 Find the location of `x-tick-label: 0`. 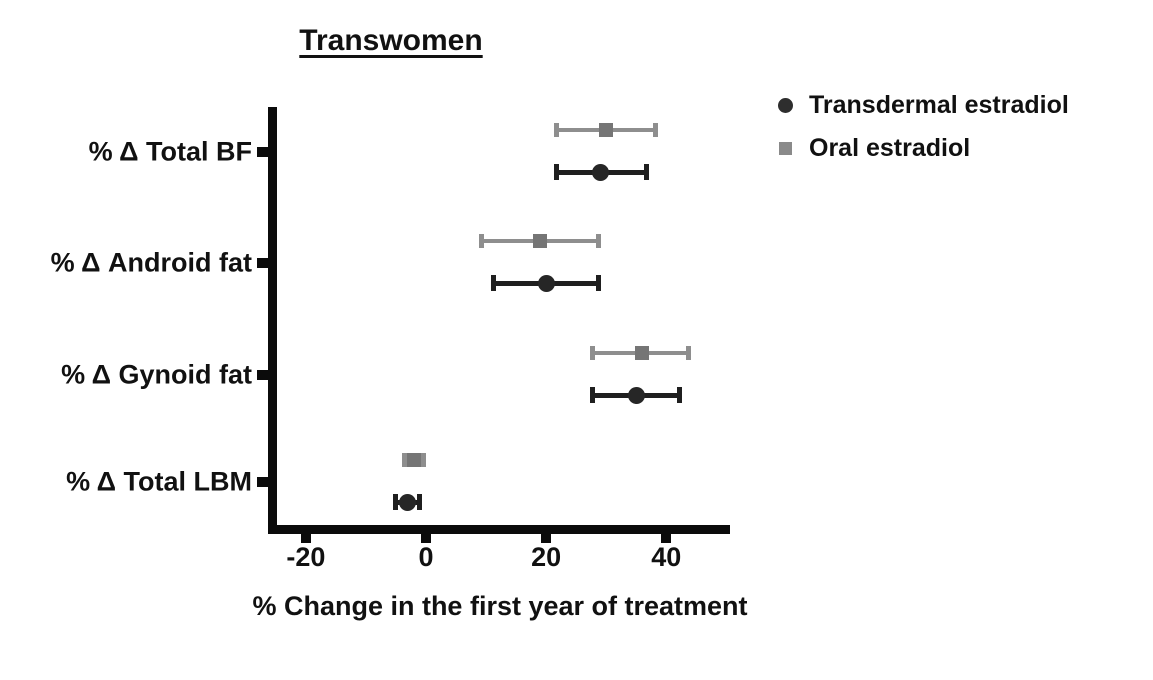

x-tick-label: 0 is located at coordinates (426, 557).